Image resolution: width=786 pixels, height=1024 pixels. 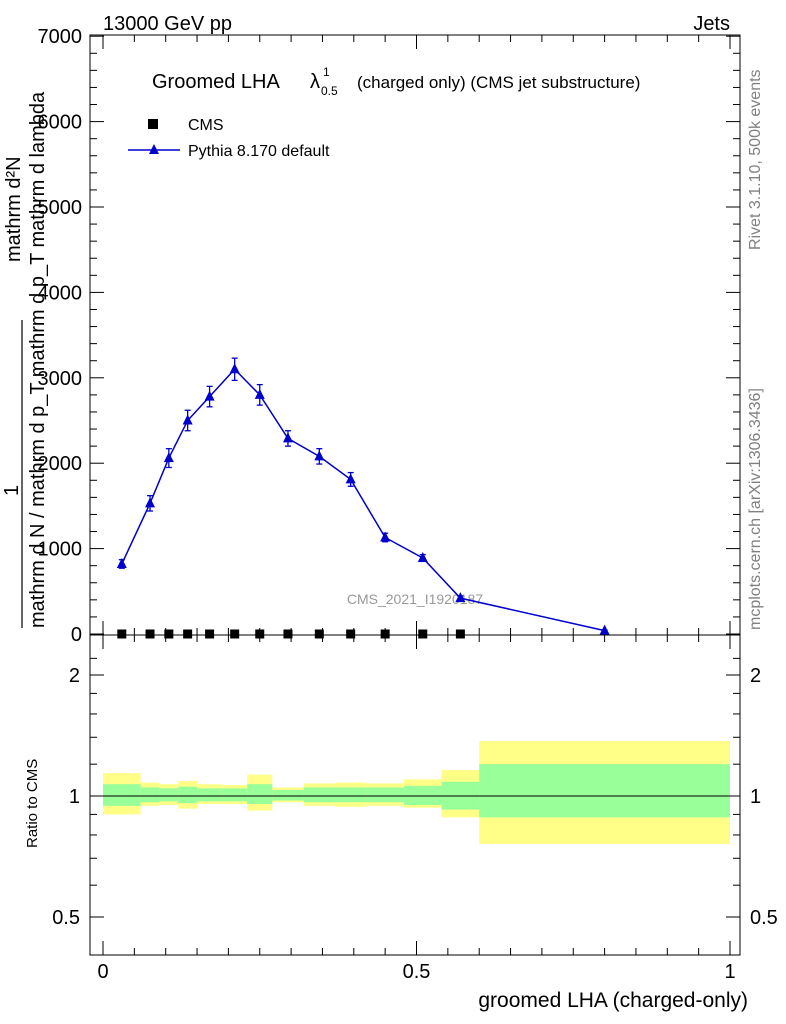 I want to click on ratio-y-tick-label-right: 2, so click(x=755, y=676).